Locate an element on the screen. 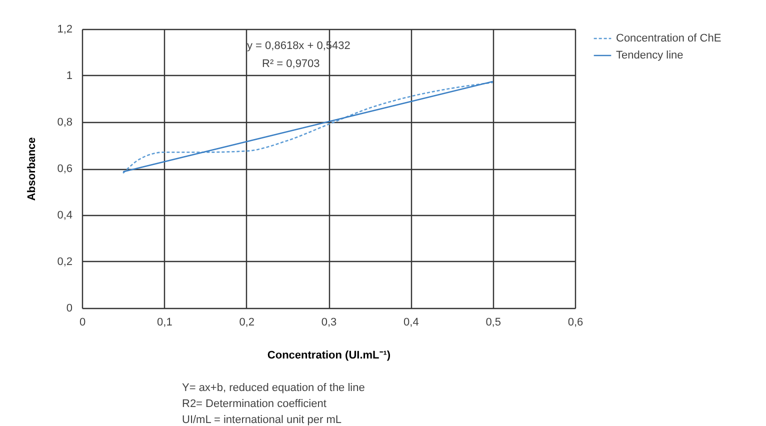  legend-label: Tendency line is located at coordinates (650, 56).